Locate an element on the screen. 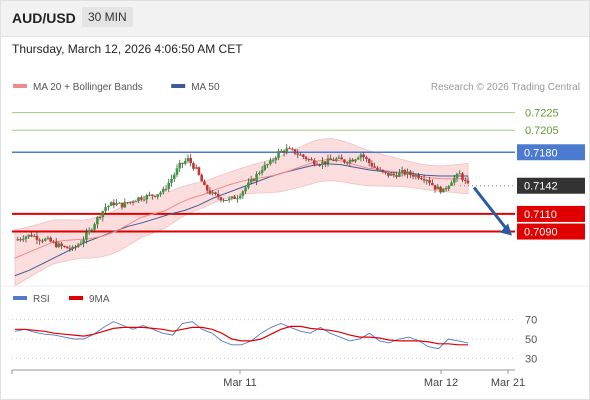 Image resolution: width=590 pixels, height=400 pixels. level-label-target: 0.7225 is located at coordinates (542, 114).